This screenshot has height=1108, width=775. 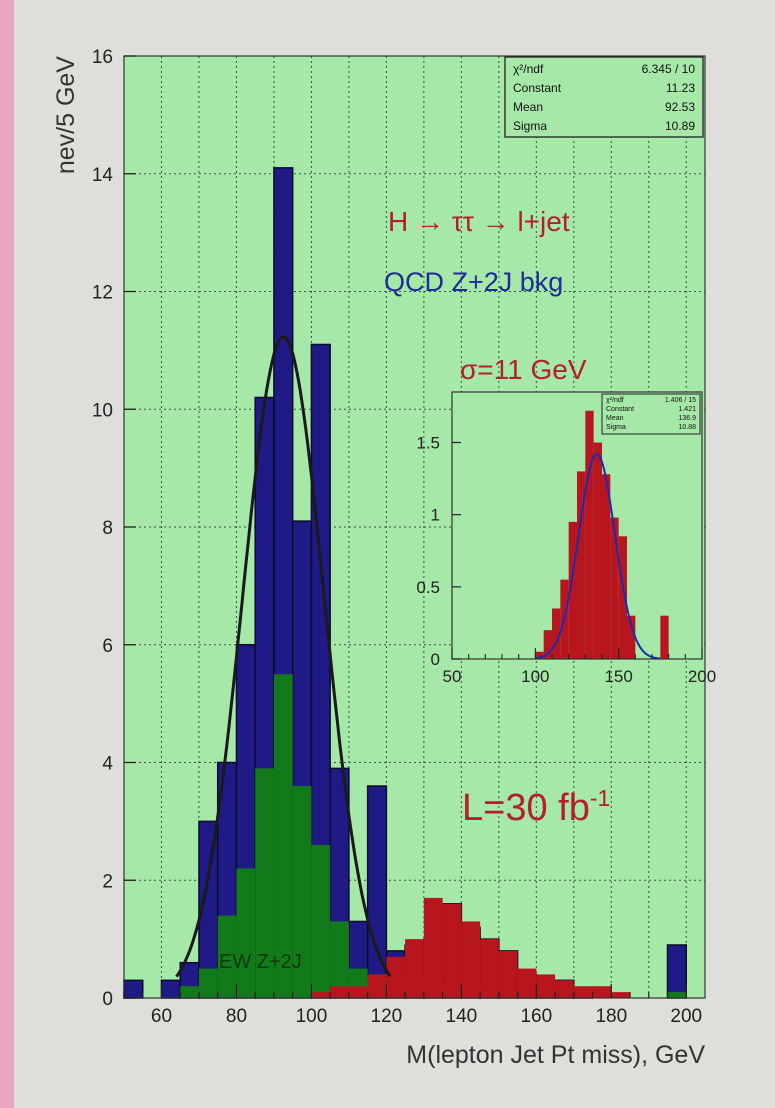 What do you see at coordinates (107, 528) in the screenshot?
I see `y-tick-label: 8` at bounding box center [107, 528].